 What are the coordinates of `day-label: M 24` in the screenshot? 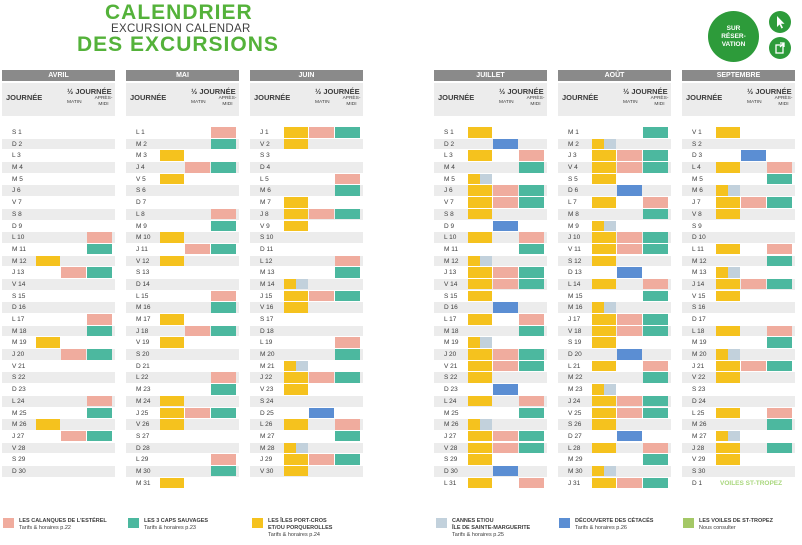 It's located at (143, 401).